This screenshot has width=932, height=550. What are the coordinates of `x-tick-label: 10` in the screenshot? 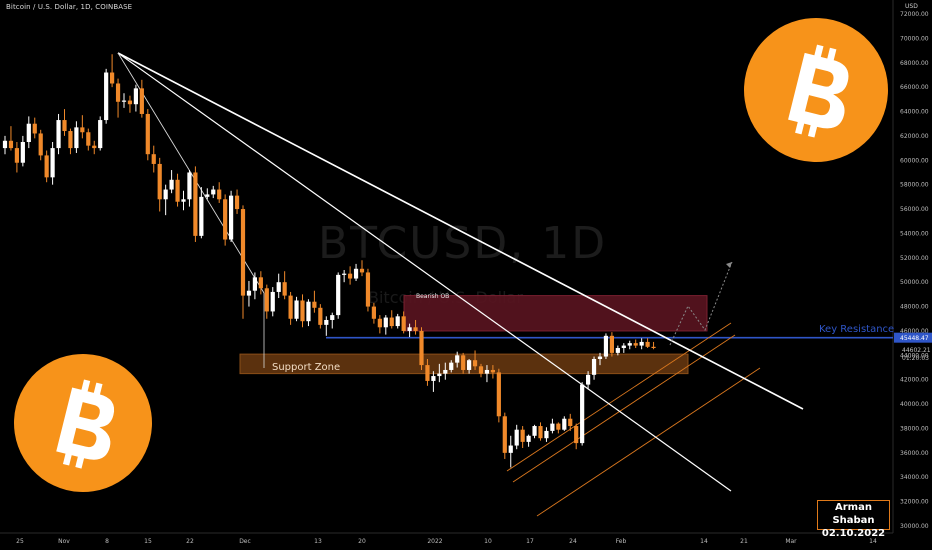 It's located at (488, 541).